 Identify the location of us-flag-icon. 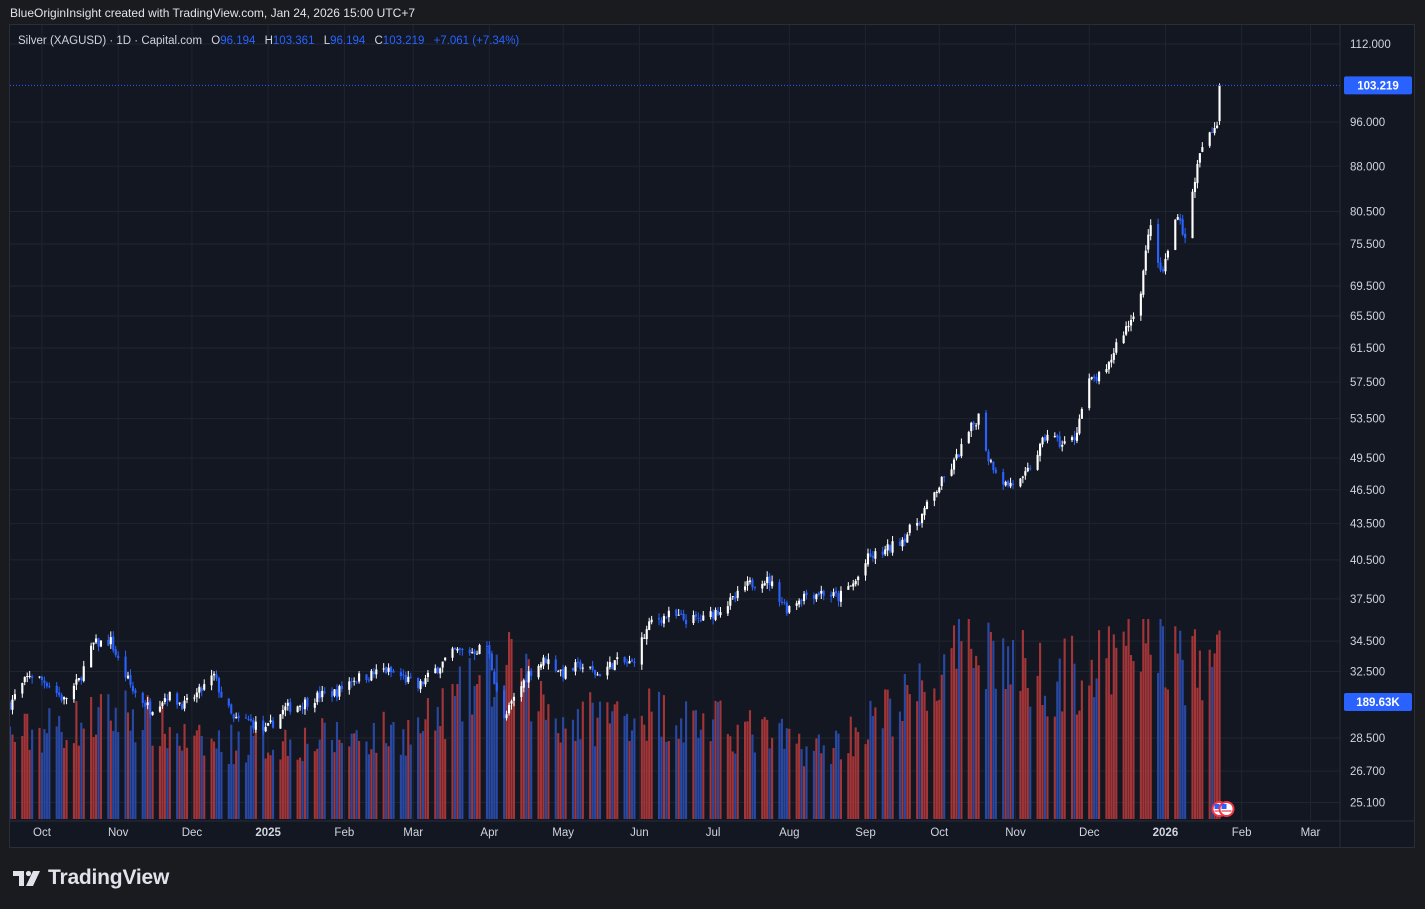
(1226, 809).